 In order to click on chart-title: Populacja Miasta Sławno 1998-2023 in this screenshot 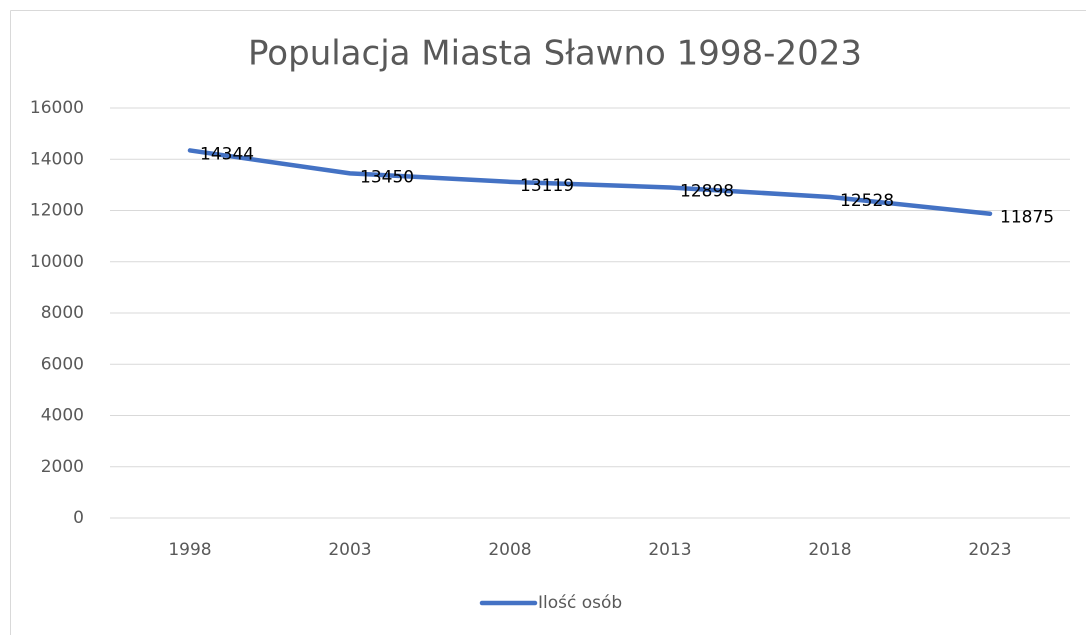, I will do `click(555, 54)`.